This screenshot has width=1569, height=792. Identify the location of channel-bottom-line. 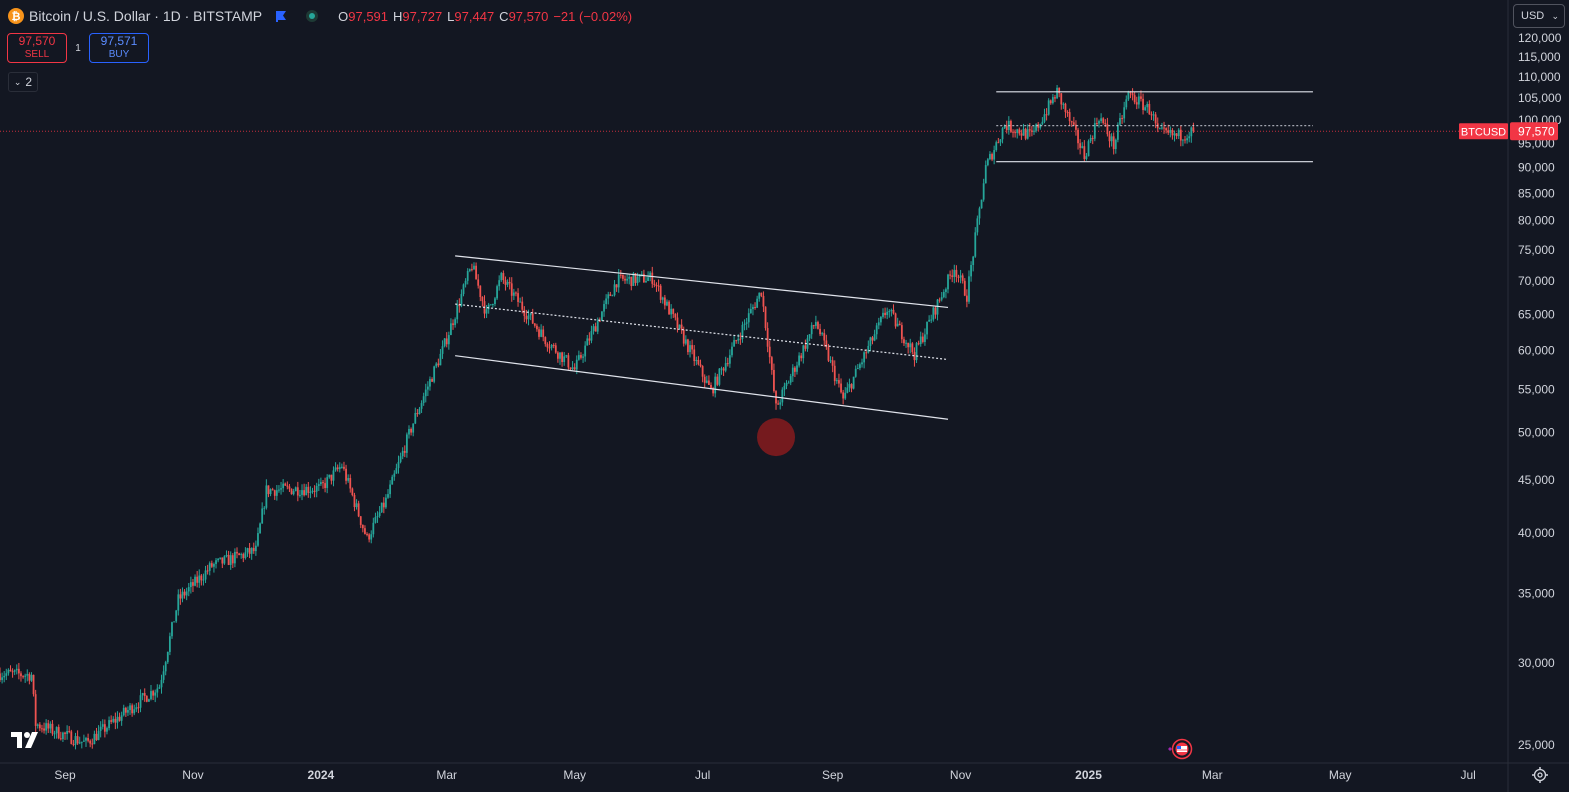
(702, 387).